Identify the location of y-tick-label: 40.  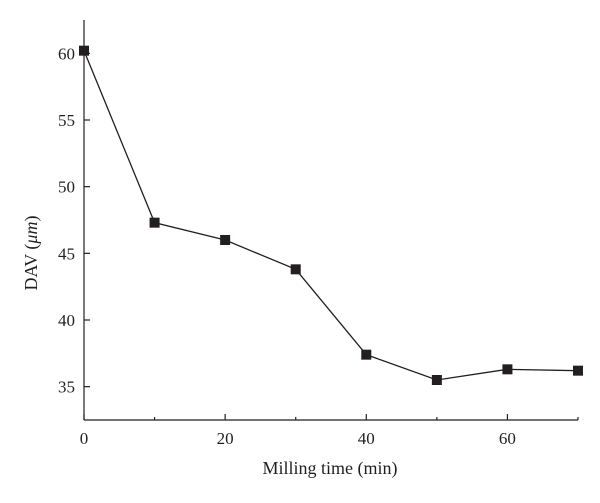
(66, 320).